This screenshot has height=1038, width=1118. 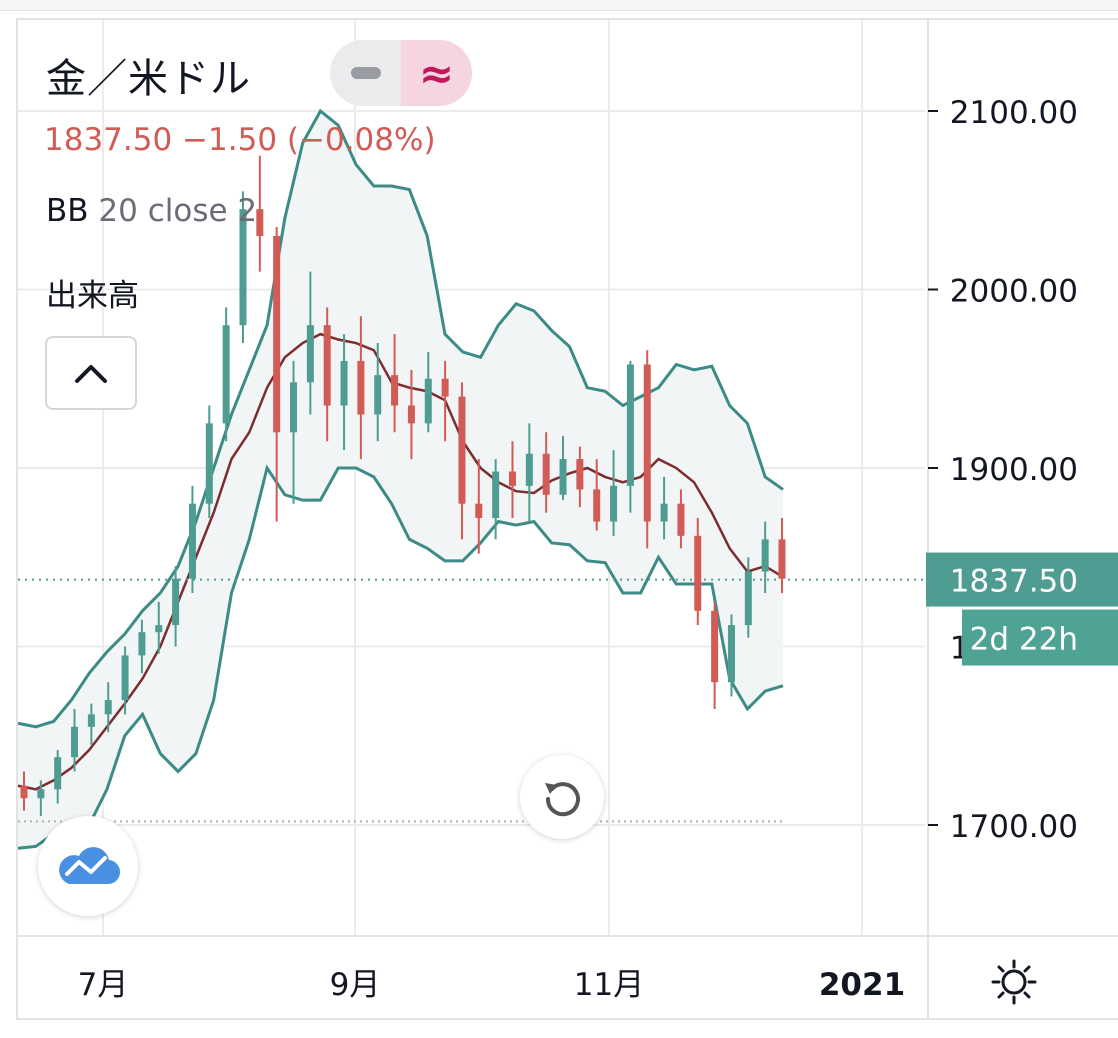 I want to click on bb-indicator-label: BB 20 close 2, so click(x=151, y=211).